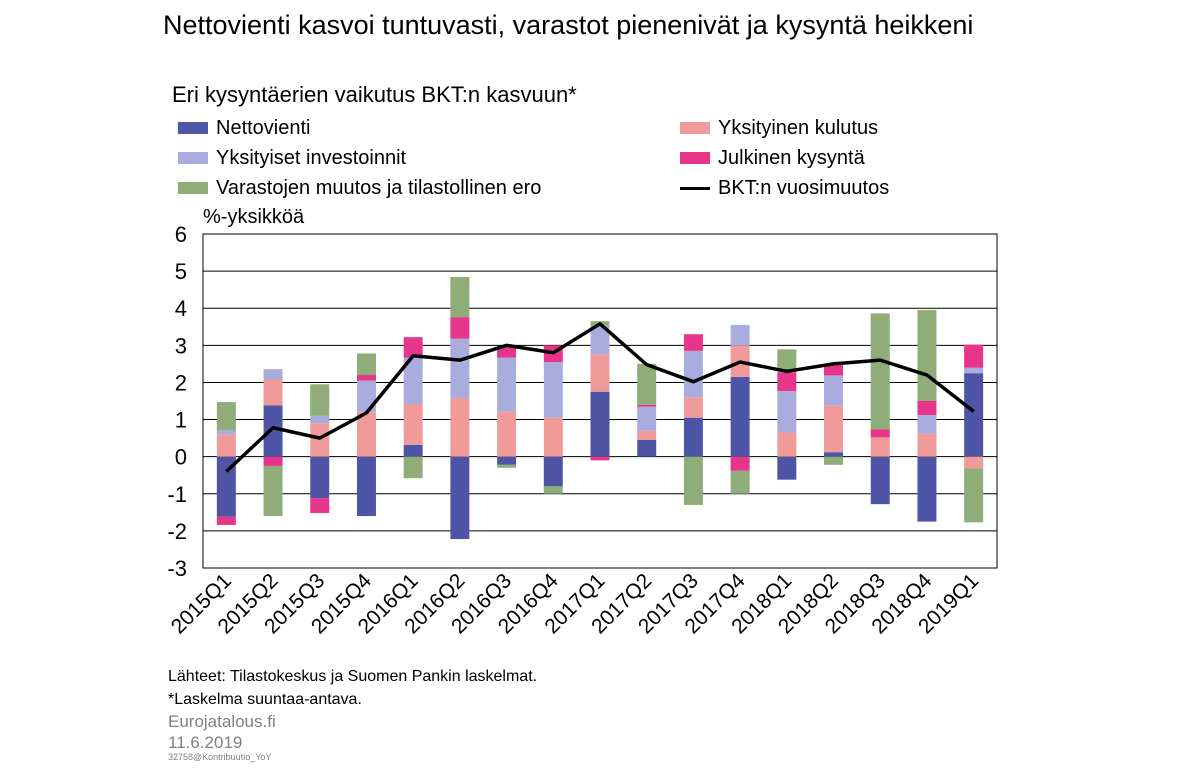 Image resolution: width=1182 pixels, height=772 pixels. Describe the element at coordinates (220, 757) in the screenshot. I see `chart-code: 32758@Kontribuutio_YoY` at that location.